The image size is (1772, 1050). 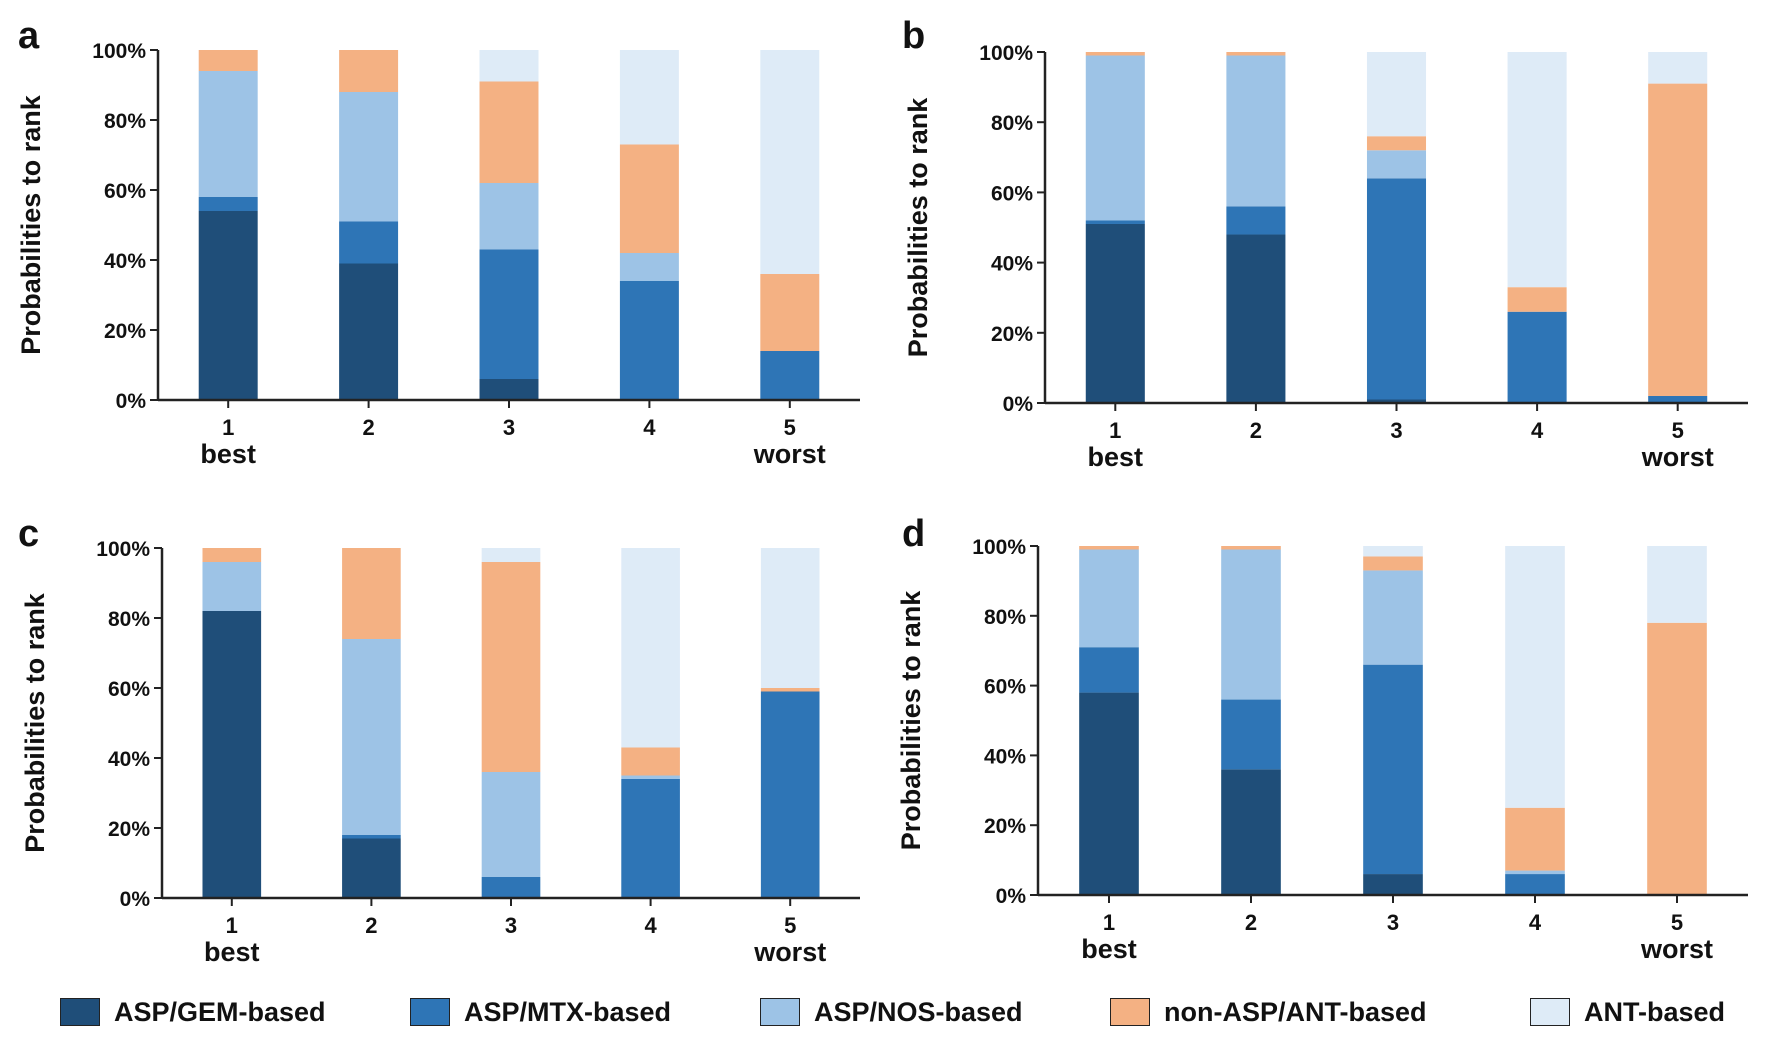 What do you see at coordinates (568, 1011) in the screenshot?
I see `legend-label: ASP/MTX-based` at bounding box center [568, 1011].